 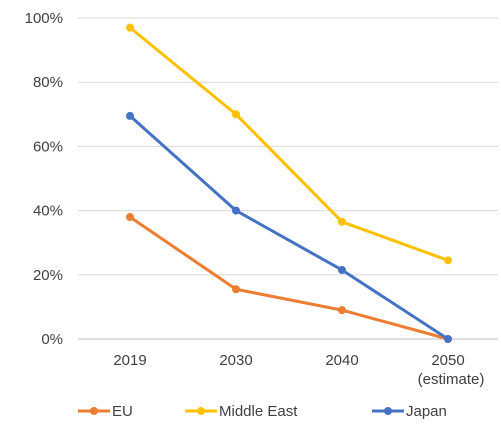 I want to click on x-axis-tick-labels: 2019 2030 2040 2050 (estimate), so click(x=298, y=370).